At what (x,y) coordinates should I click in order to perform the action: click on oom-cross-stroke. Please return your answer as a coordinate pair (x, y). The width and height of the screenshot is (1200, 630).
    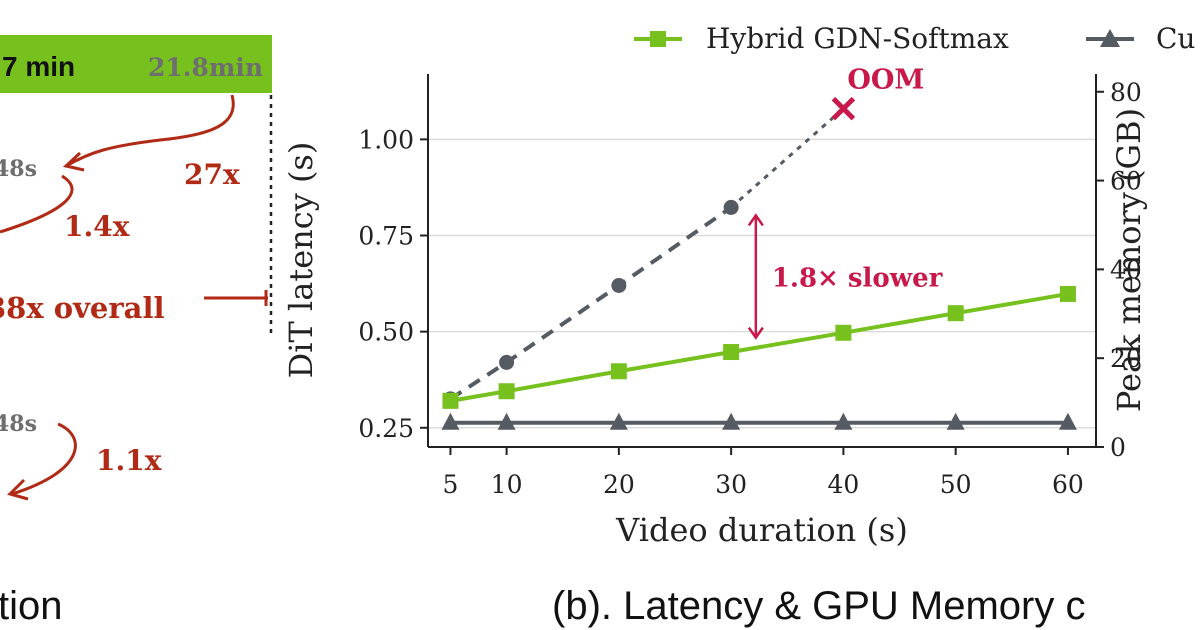
    Looking at the image, I should click on (843, 108).